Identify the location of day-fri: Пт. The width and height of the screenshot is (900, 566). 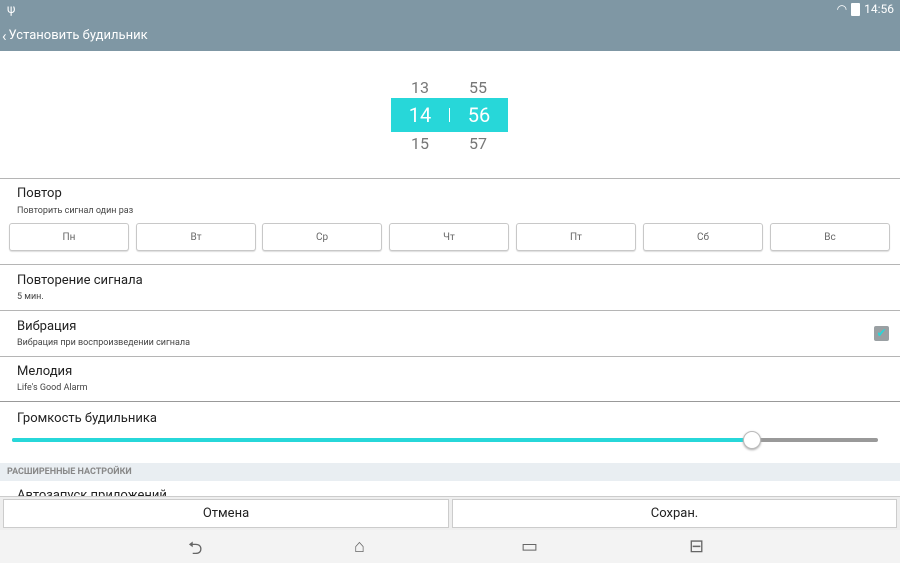
(576, 237).